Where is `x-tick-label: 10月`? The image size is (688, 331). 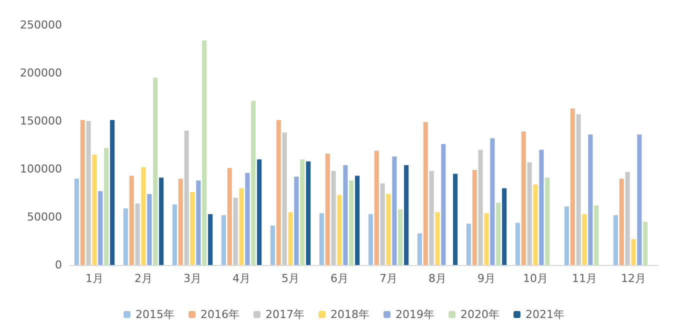
x-tick-label: 10月 is located at coordinates (535, 278).